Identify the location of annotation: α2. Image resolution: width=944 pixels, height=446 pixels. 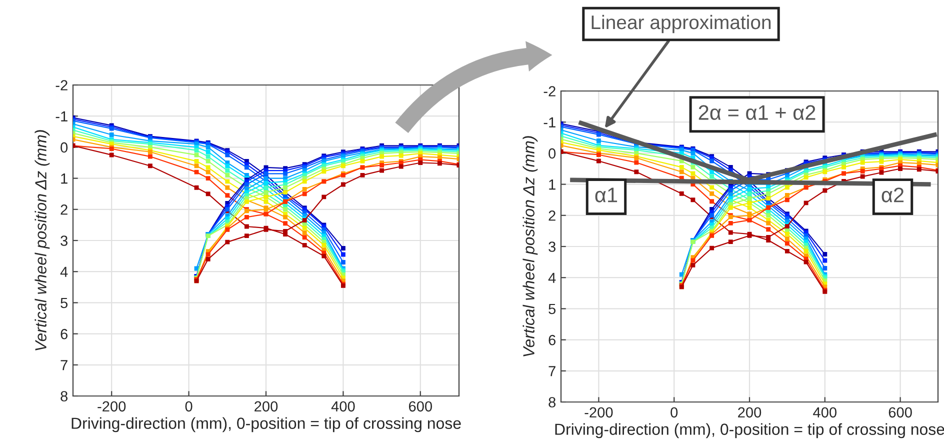
(893, 195).